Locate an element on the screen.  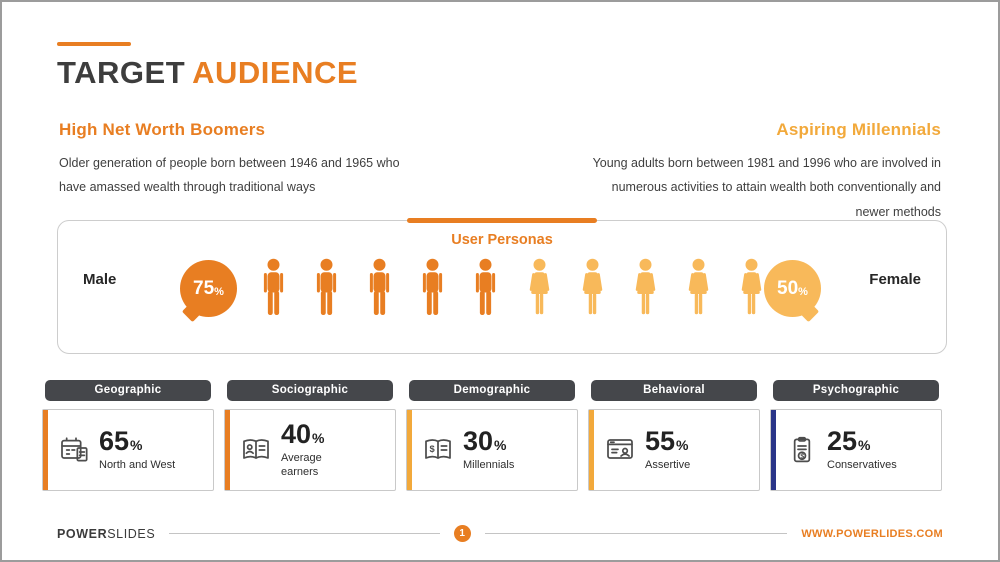
category-caption: Millennials is located at coordinates (489, 464).